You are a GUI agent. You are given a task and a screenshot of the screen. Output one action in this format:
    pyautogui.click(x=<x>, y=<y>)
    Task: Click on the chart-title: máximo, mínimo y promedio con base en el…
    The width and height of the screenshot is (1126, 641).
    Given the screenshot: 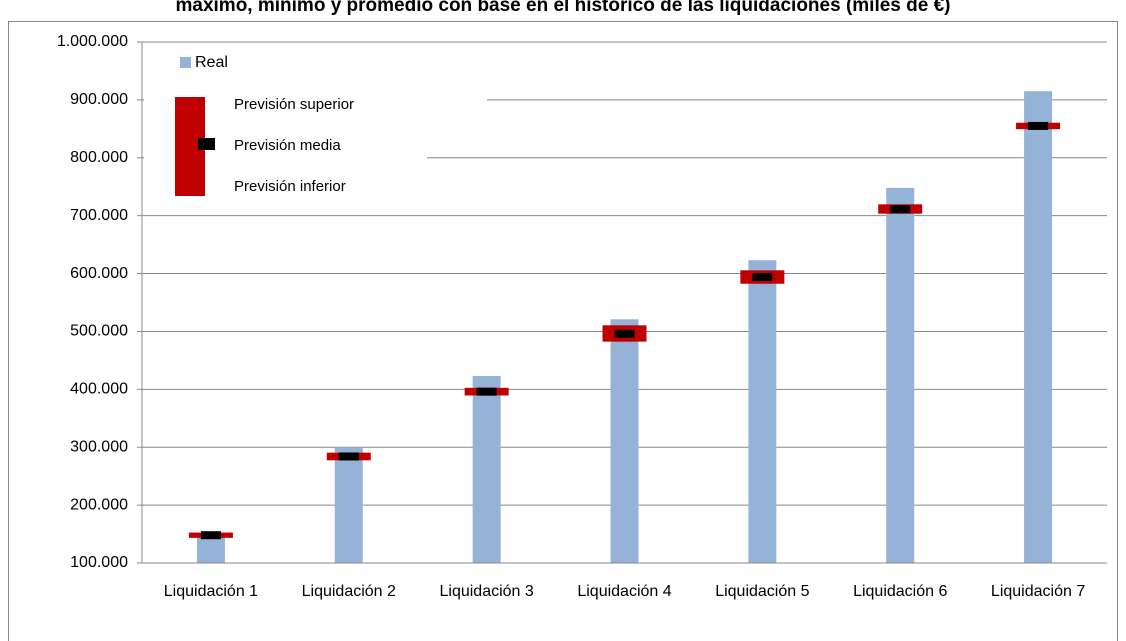 What is the action you would take?
    pyautogui.click(x=563, y=8)
    